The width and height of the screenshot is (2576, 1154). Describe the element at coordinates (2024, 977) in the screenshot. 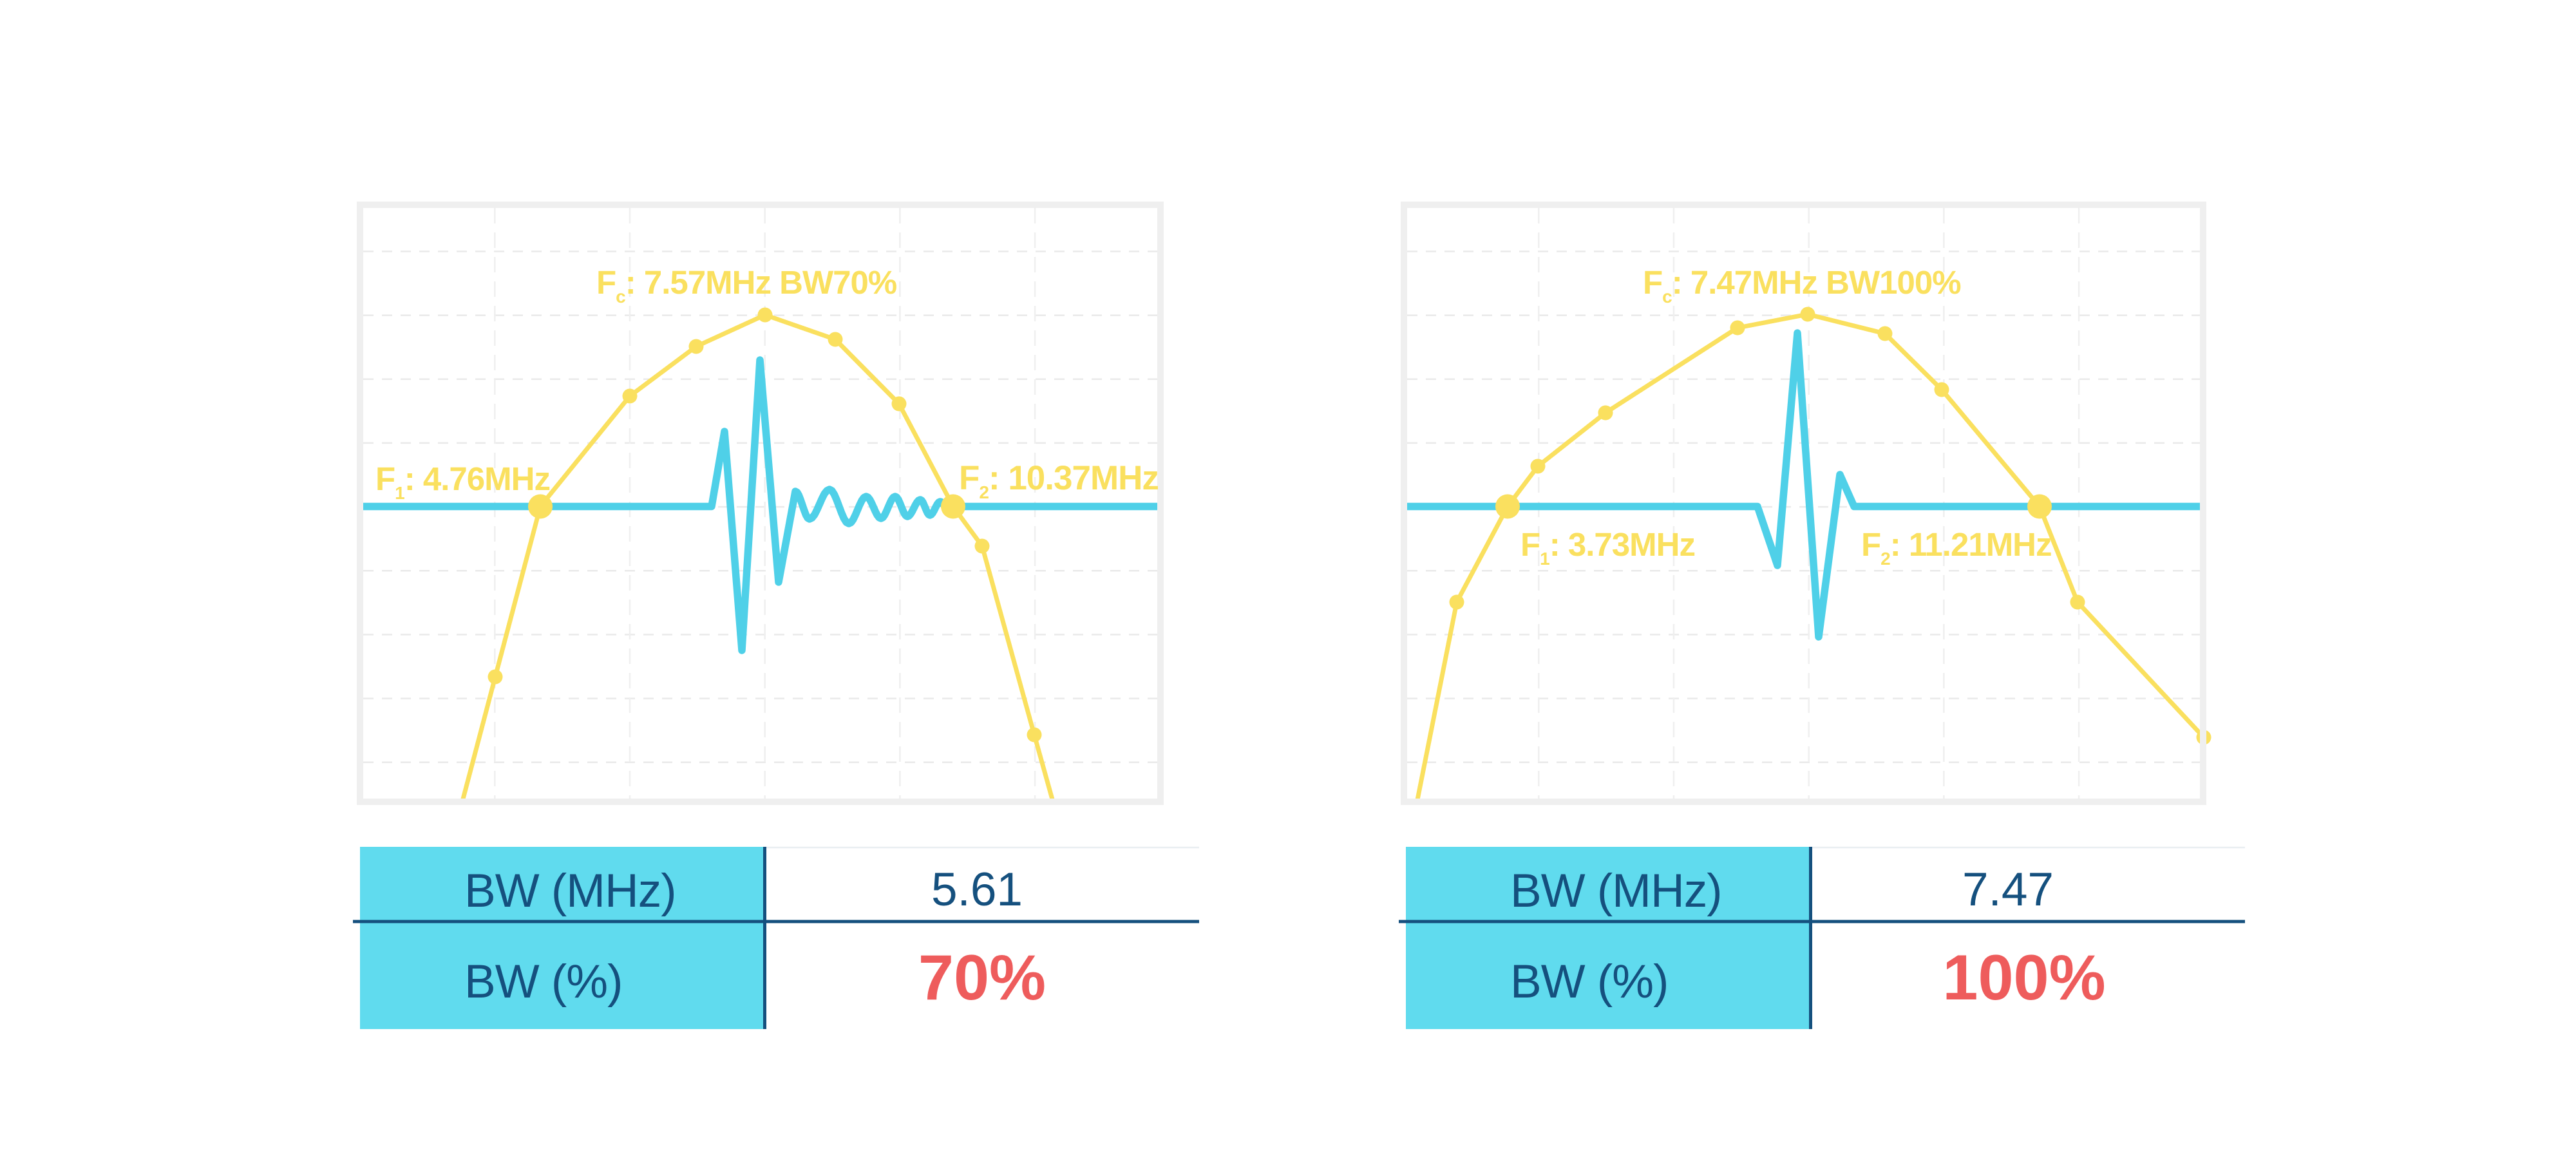

I see `svg-text: 100%` at that location.